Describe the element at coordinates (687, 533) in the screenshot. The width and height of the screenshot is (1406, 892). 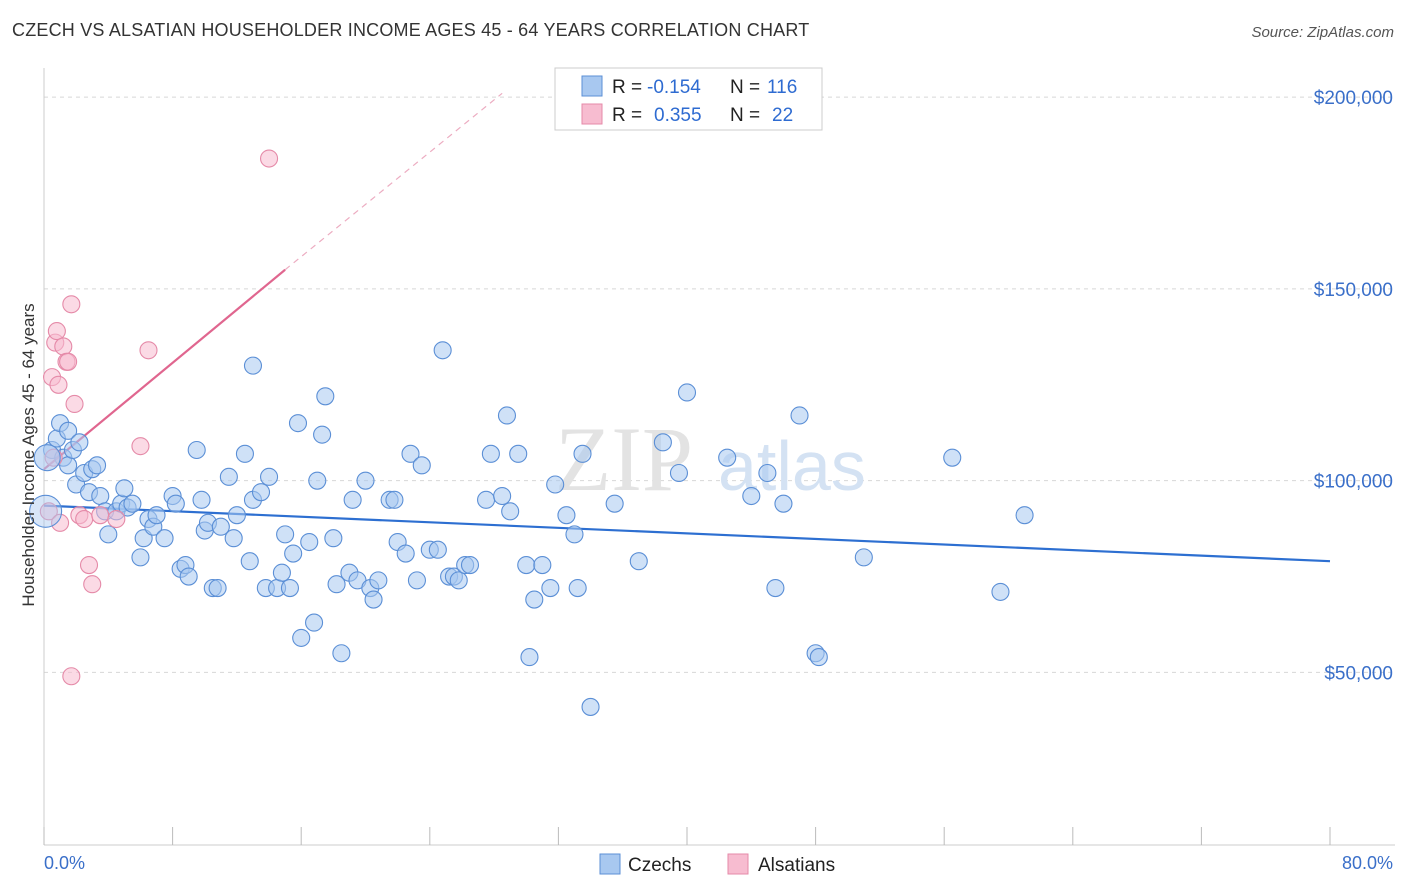
I see `czech-trend-line` at that location.